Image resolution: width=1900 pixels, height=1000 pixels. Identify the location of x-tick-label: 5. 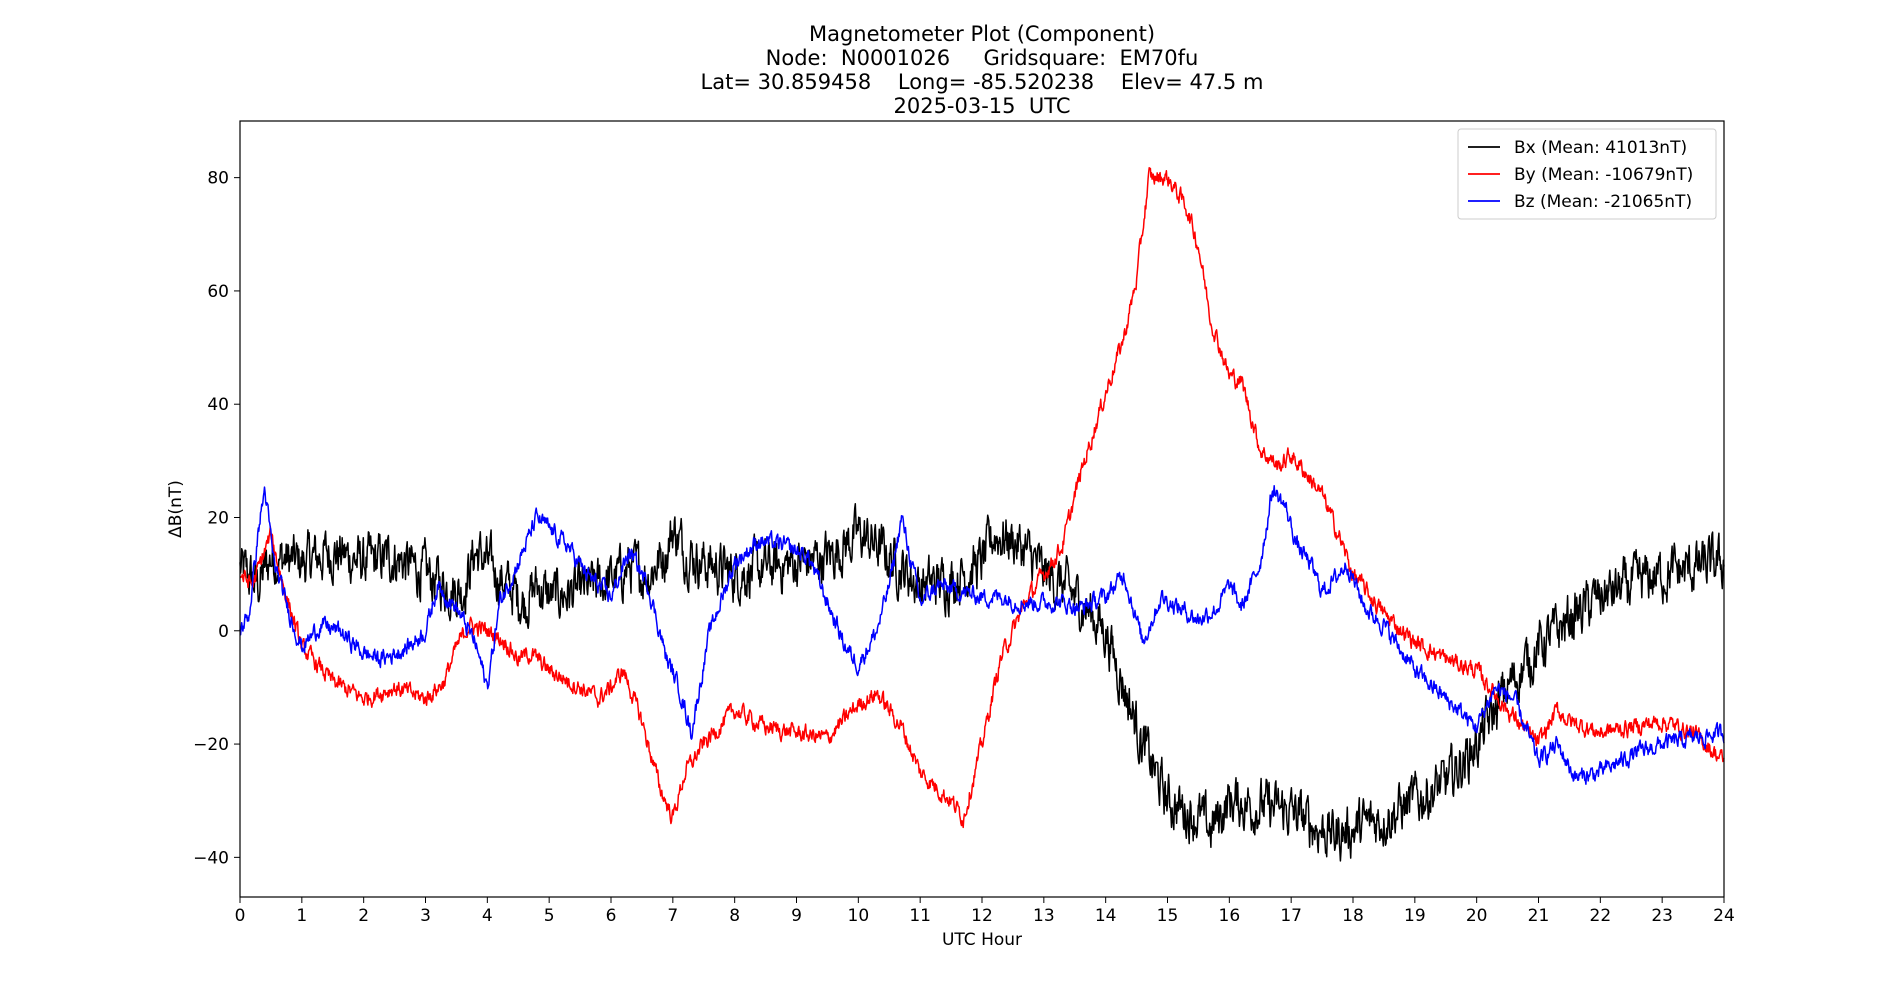
(549, 916).